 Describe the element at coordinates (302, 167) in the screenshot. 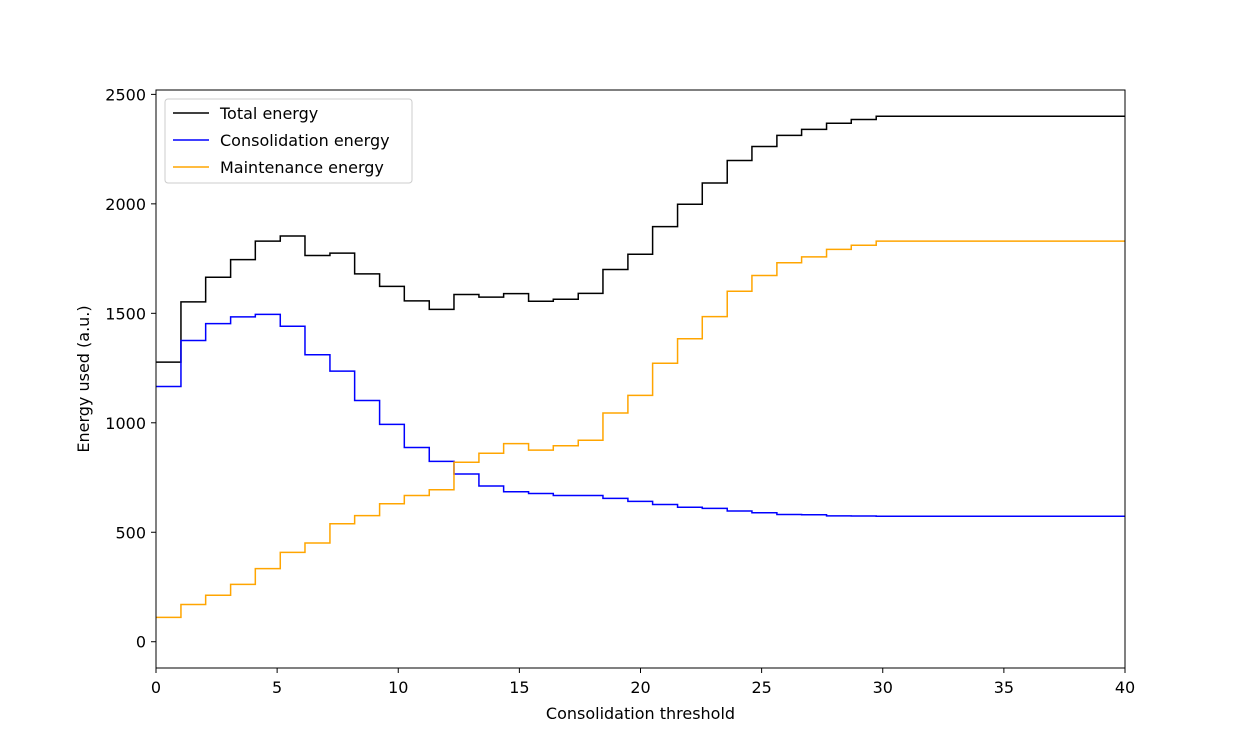

I see `legend-label: Maintenance energy` at that location.